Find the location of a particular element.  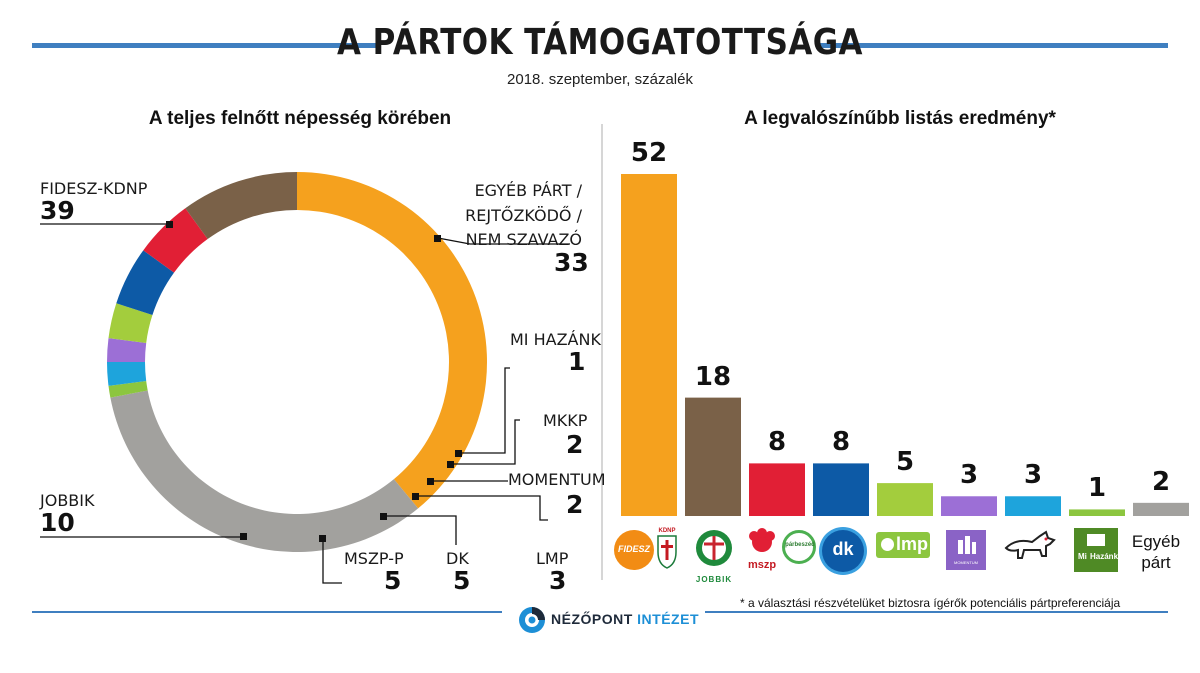

bar-value-fidesz: 52 is located at coordinates (649, 153).